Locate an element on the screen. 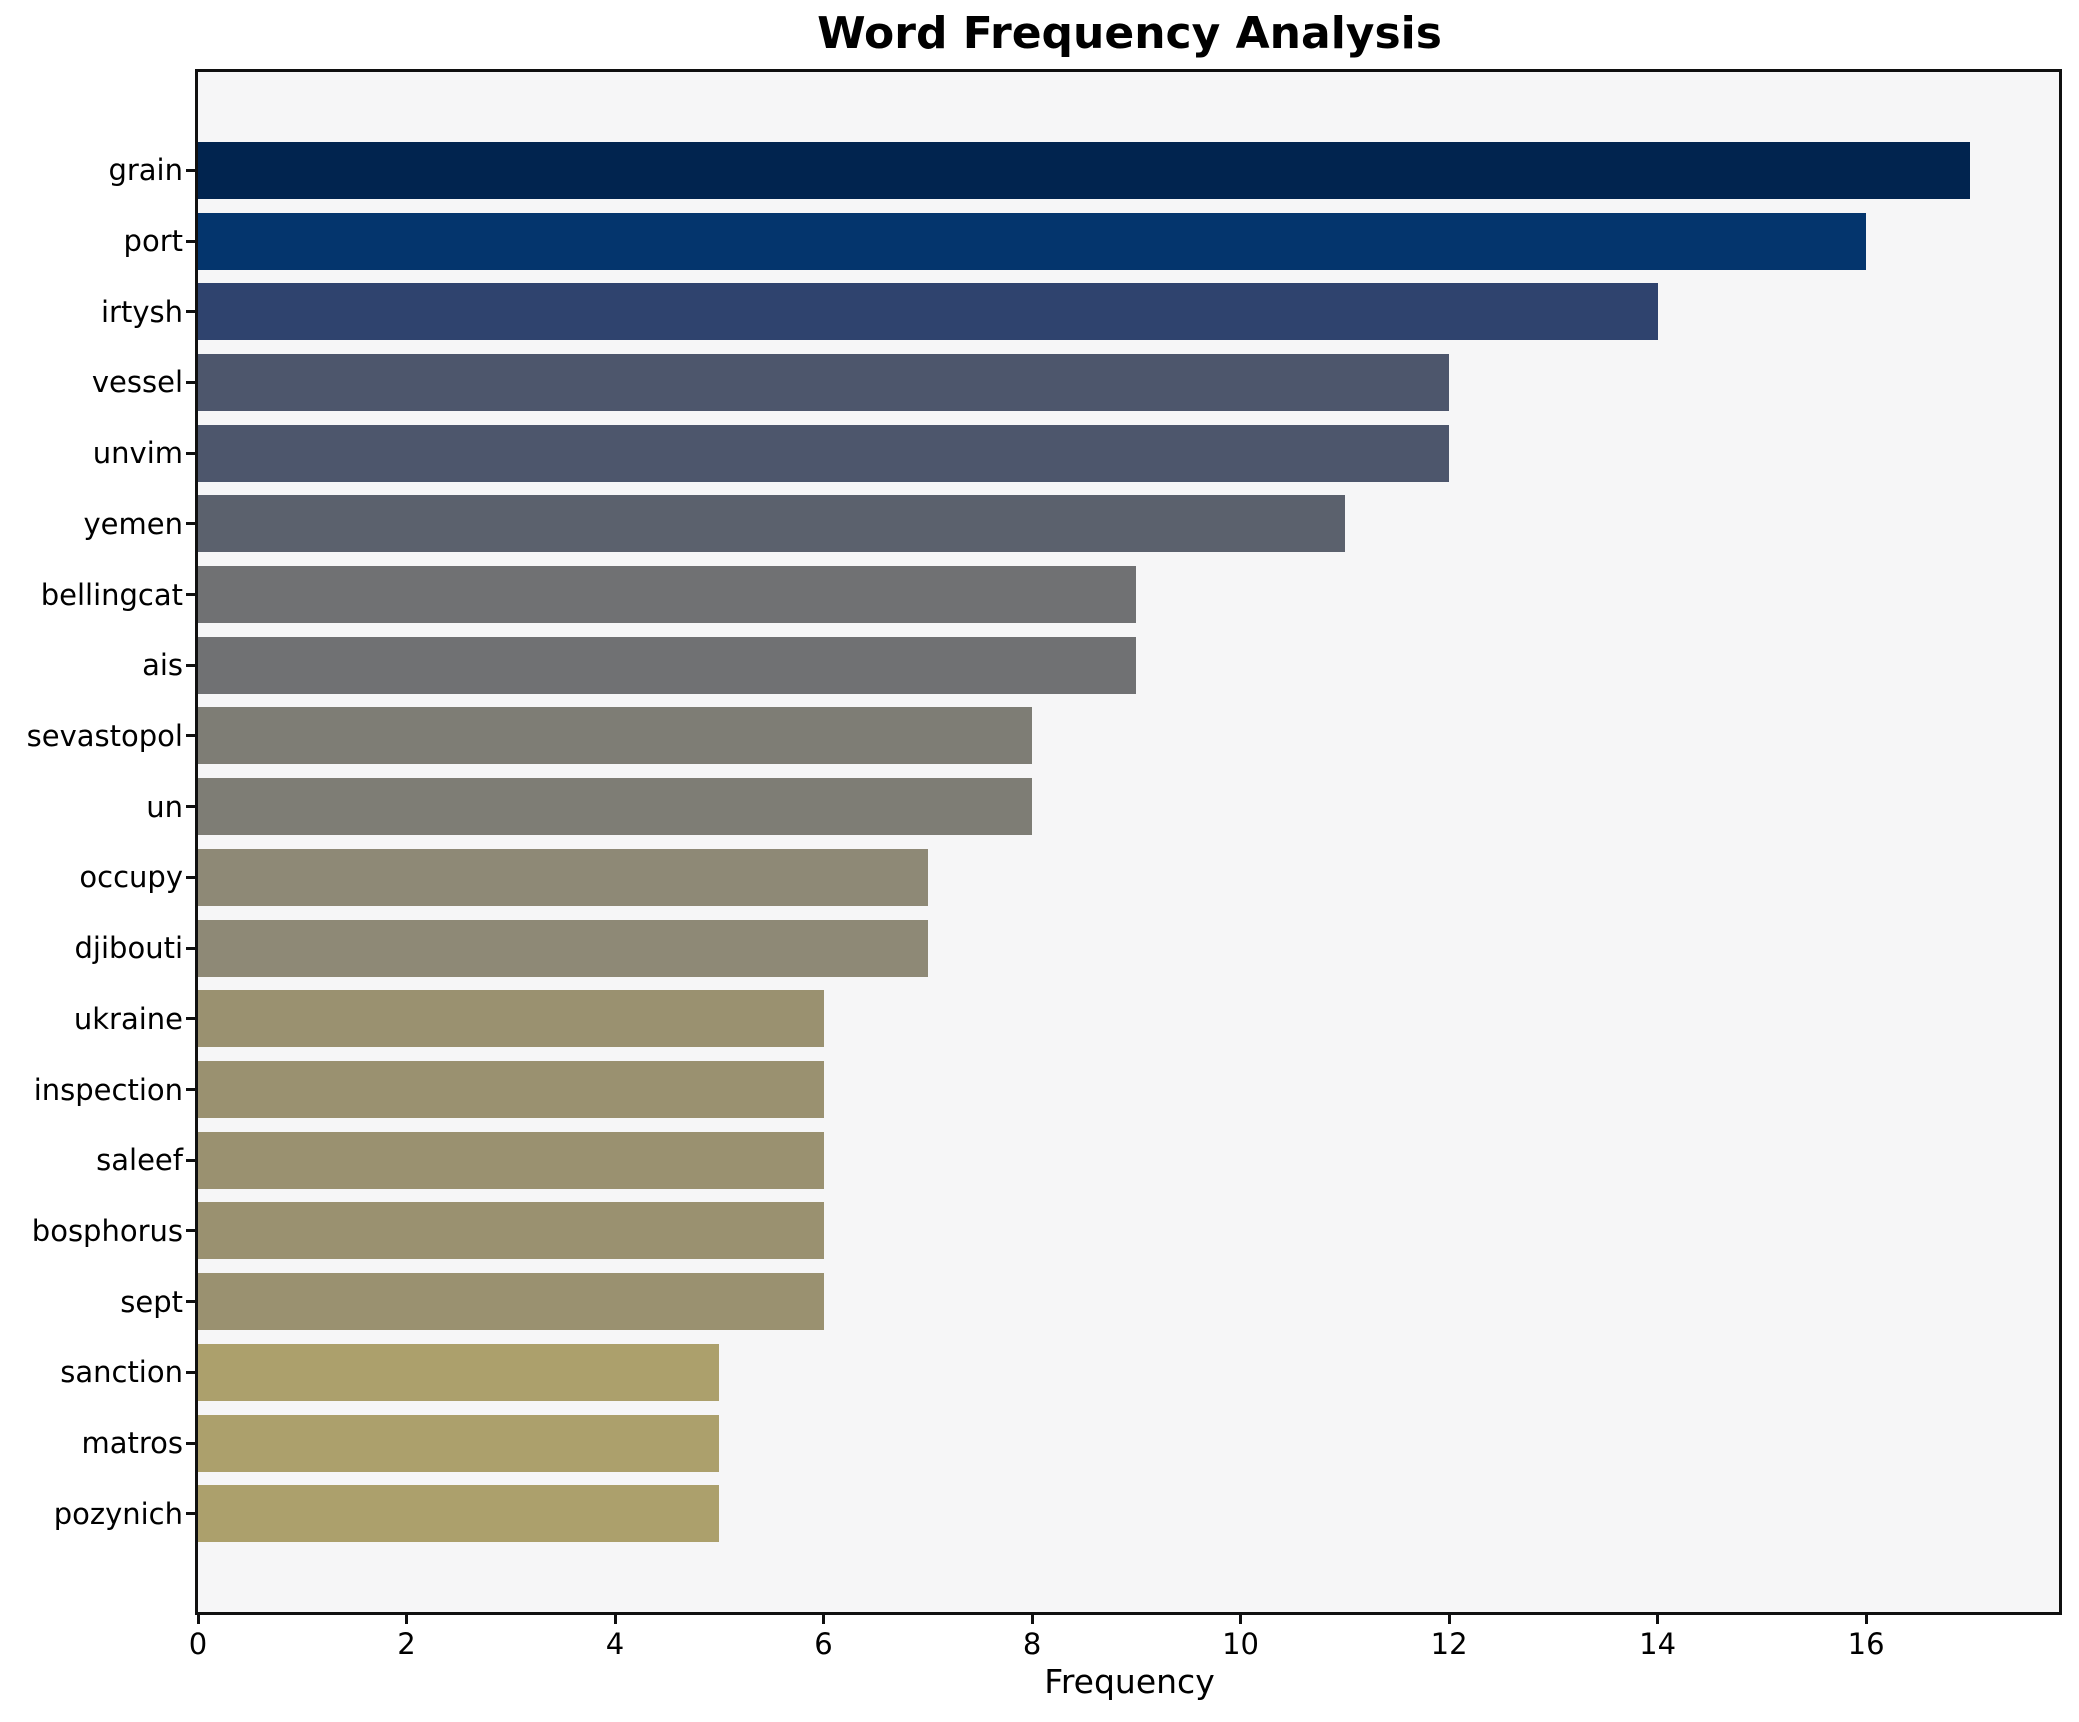 Image resolution: width=2079 pixels, height=1722 pixels. bar-un is located at coordinates (615, 807).